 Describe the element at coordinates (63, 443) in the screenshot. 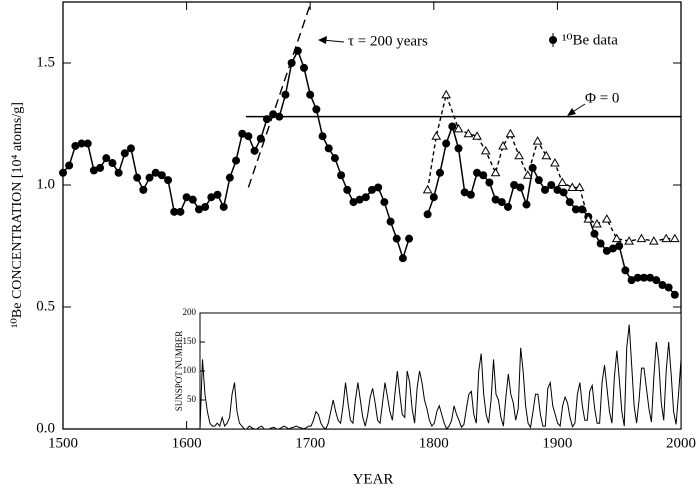

I see `x-tick-label: 1500` at that location.